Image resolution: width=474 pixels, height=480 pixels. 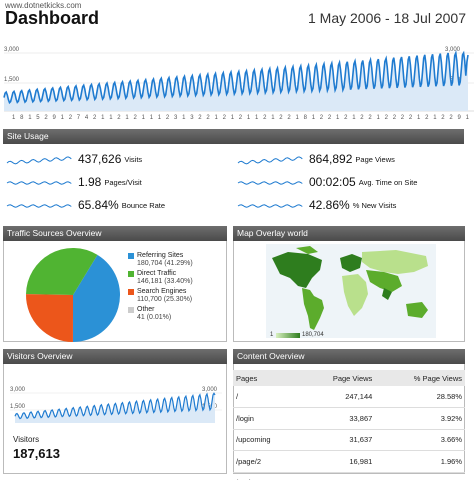 I want to click on visitors-chart: 3,000 1,500 3,000 1,500, so click(x=116, y=407).